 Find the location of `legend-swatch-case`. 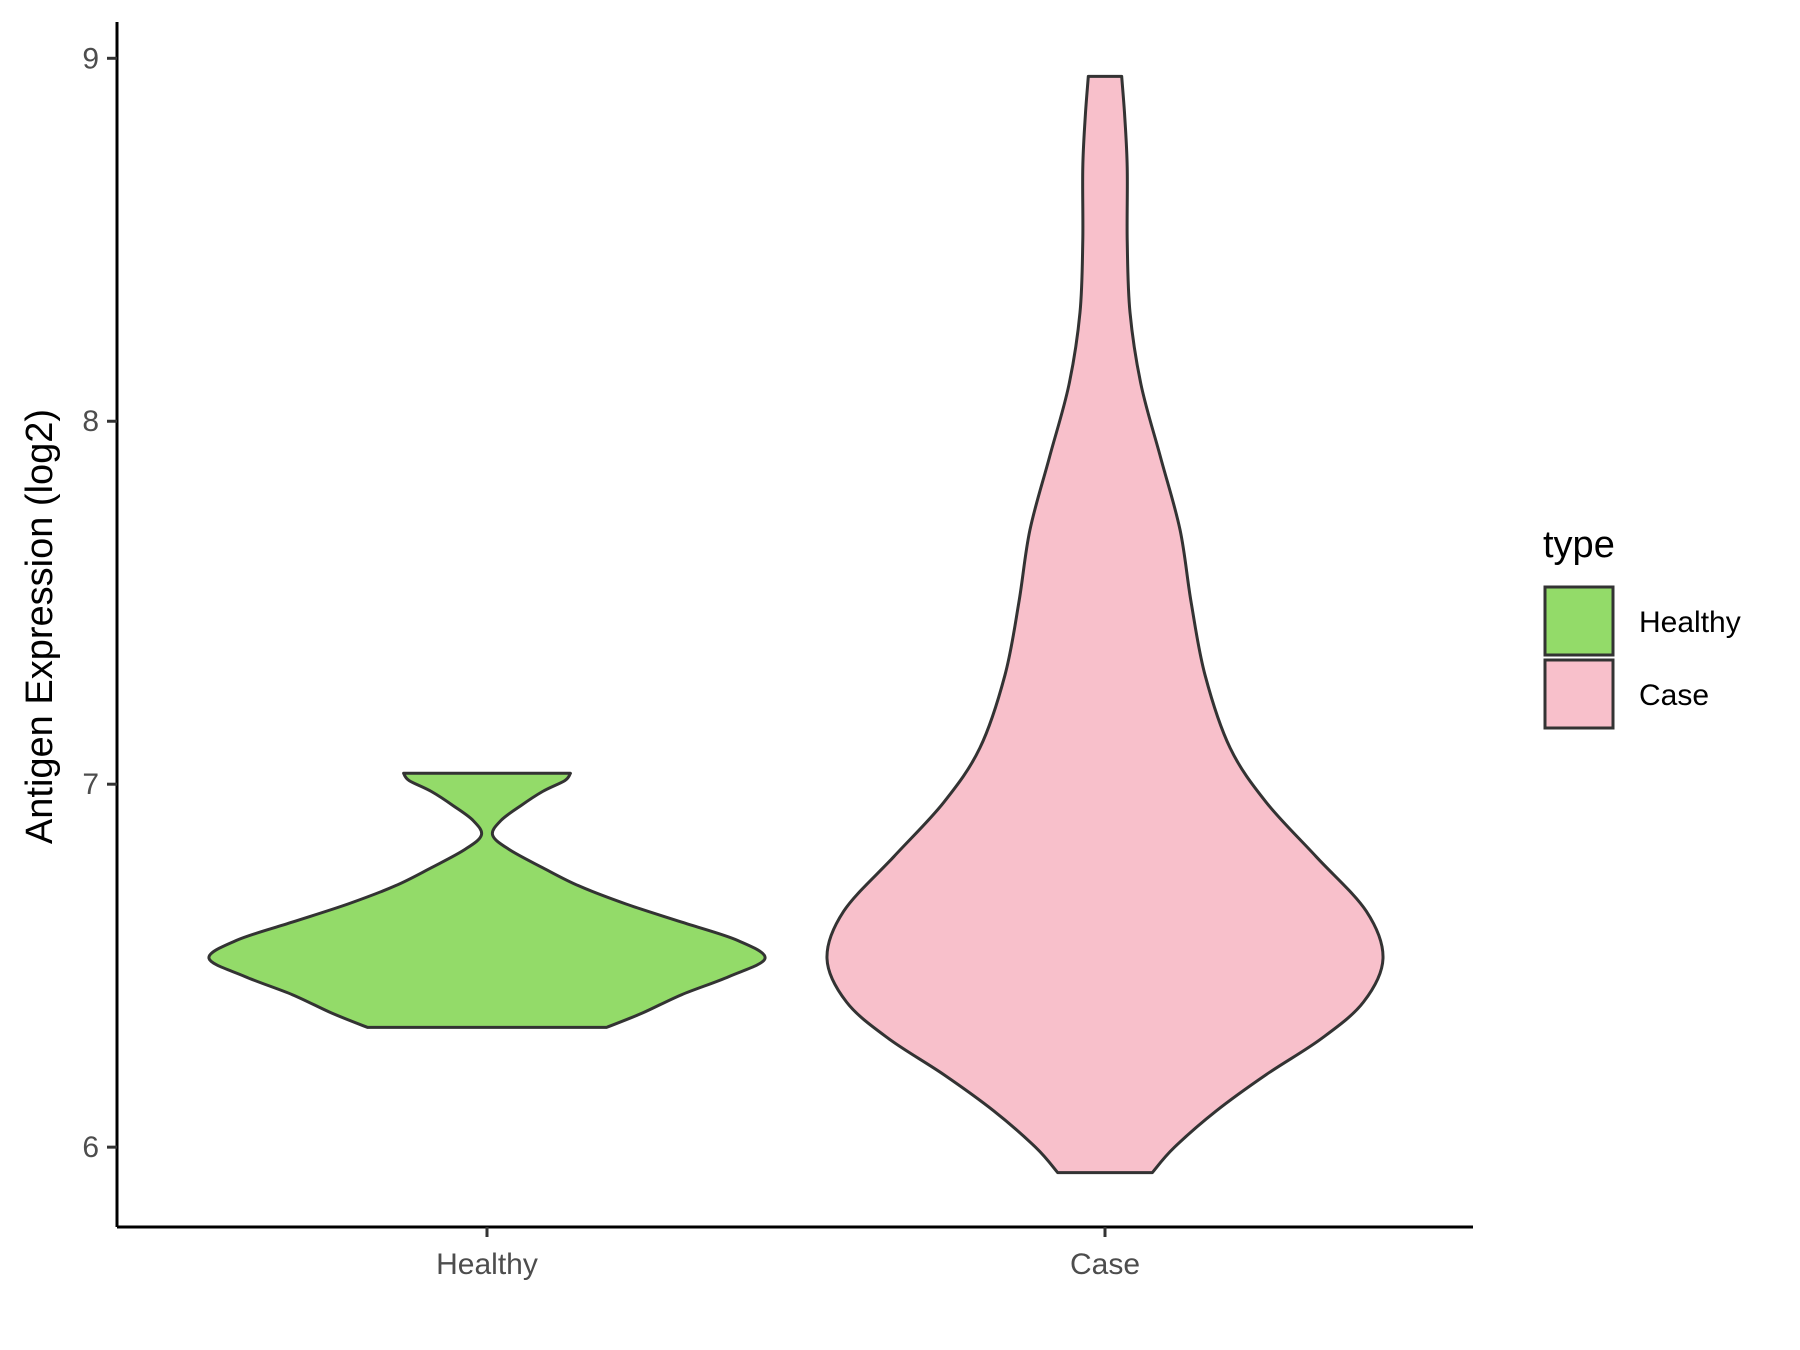

legend-swatch-case is located at coordinates (1579, 694).